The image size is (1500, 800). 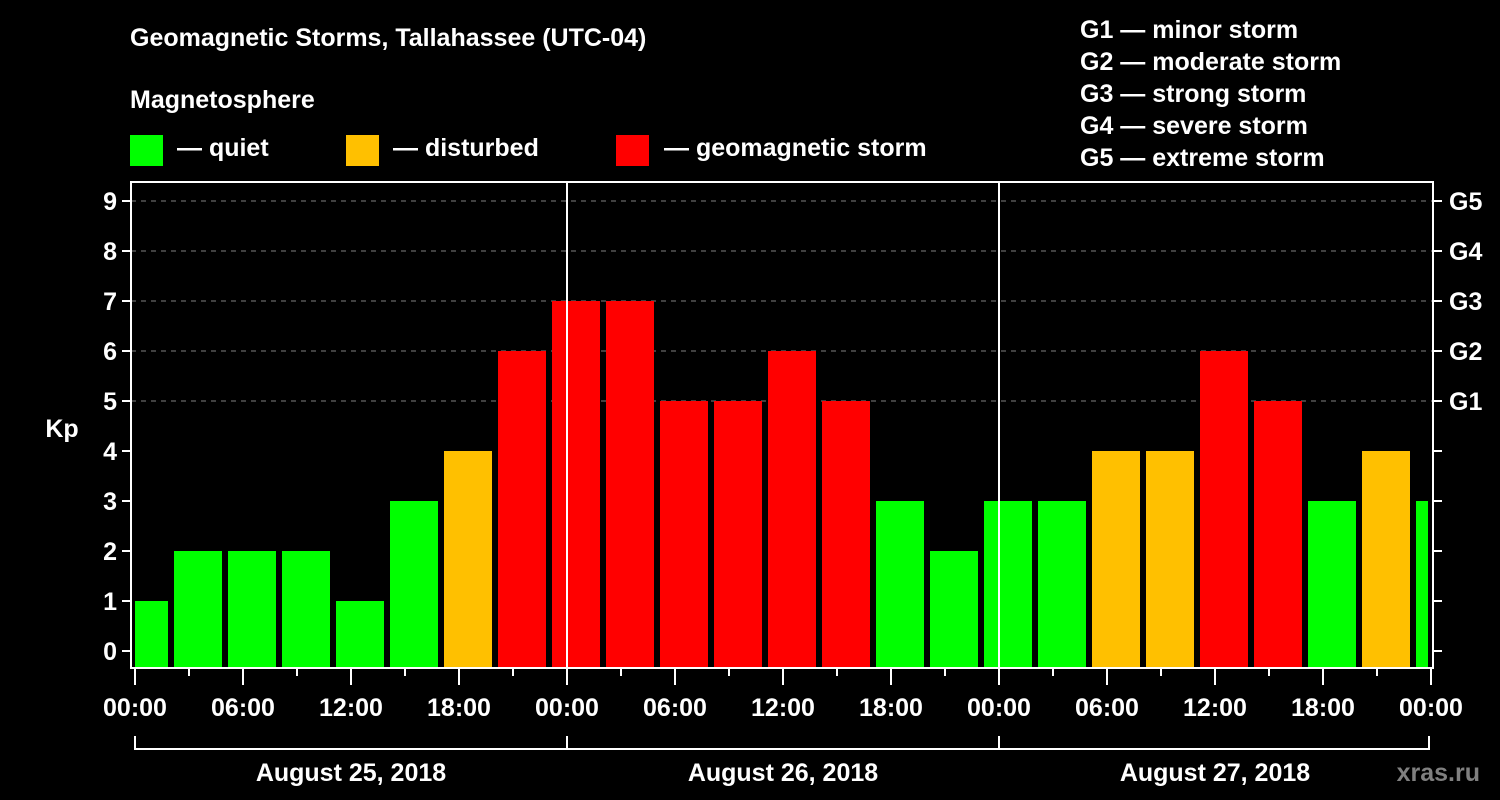 I want to click on ytick-label: 0, so click(x=110, y=652).